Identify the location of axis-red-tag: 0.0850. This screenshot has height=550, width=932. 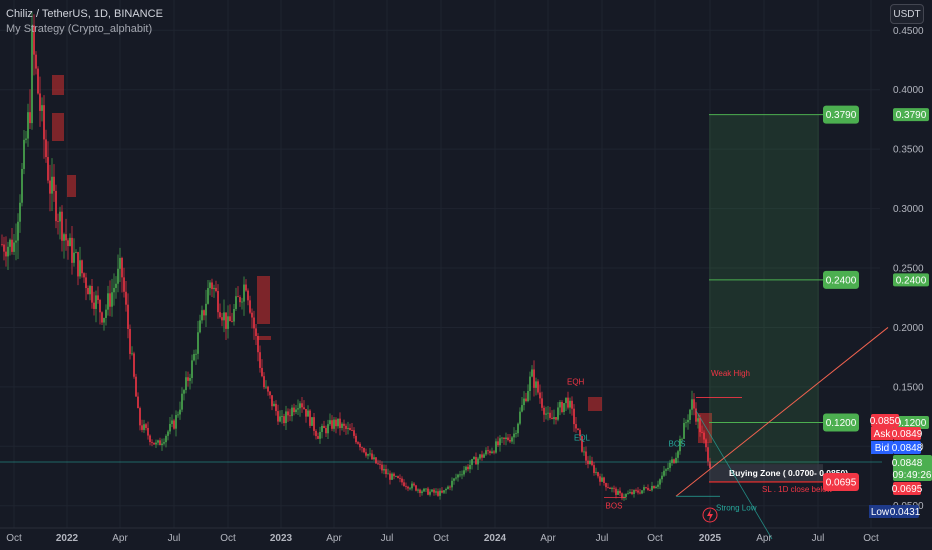
(885, 421).